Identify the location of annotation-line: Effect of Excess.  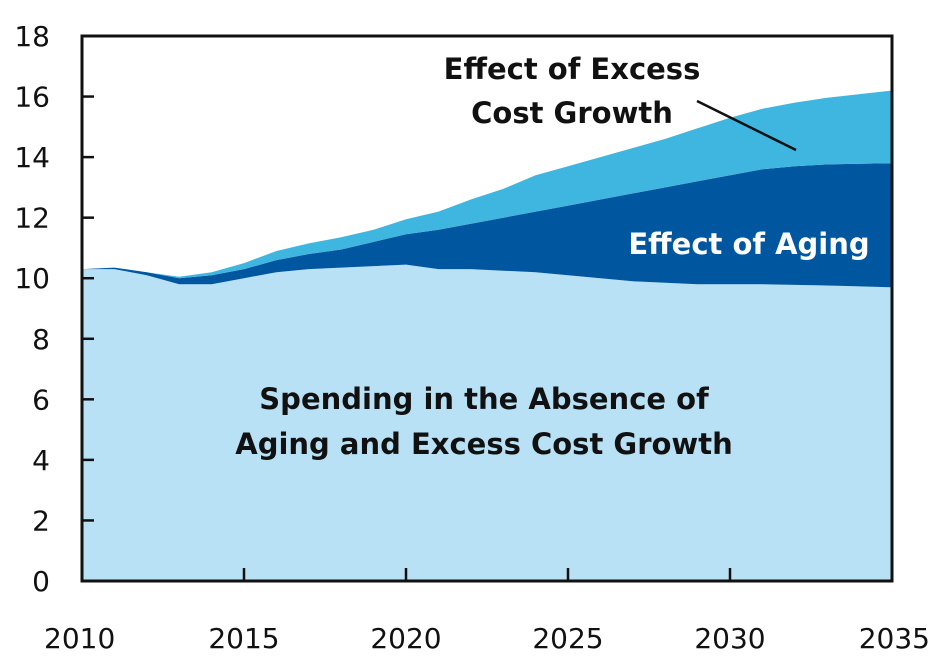
(572, 69).